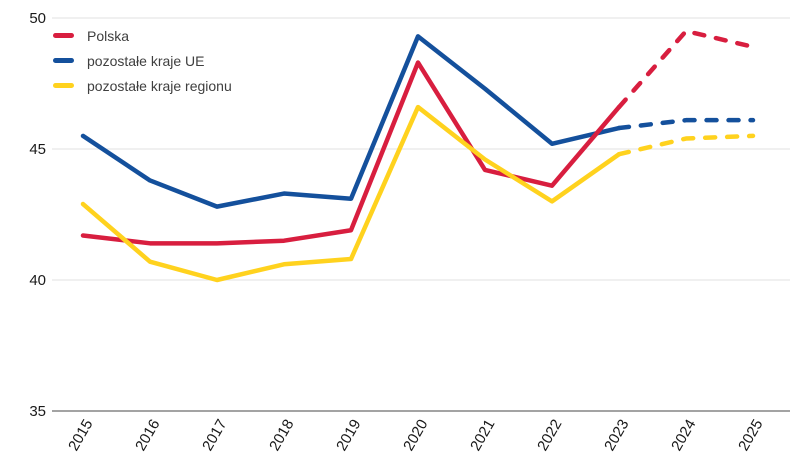 This screenshot has width=800, height=466. I want to click on y-tick-label-45: 45, so click(37, 149).